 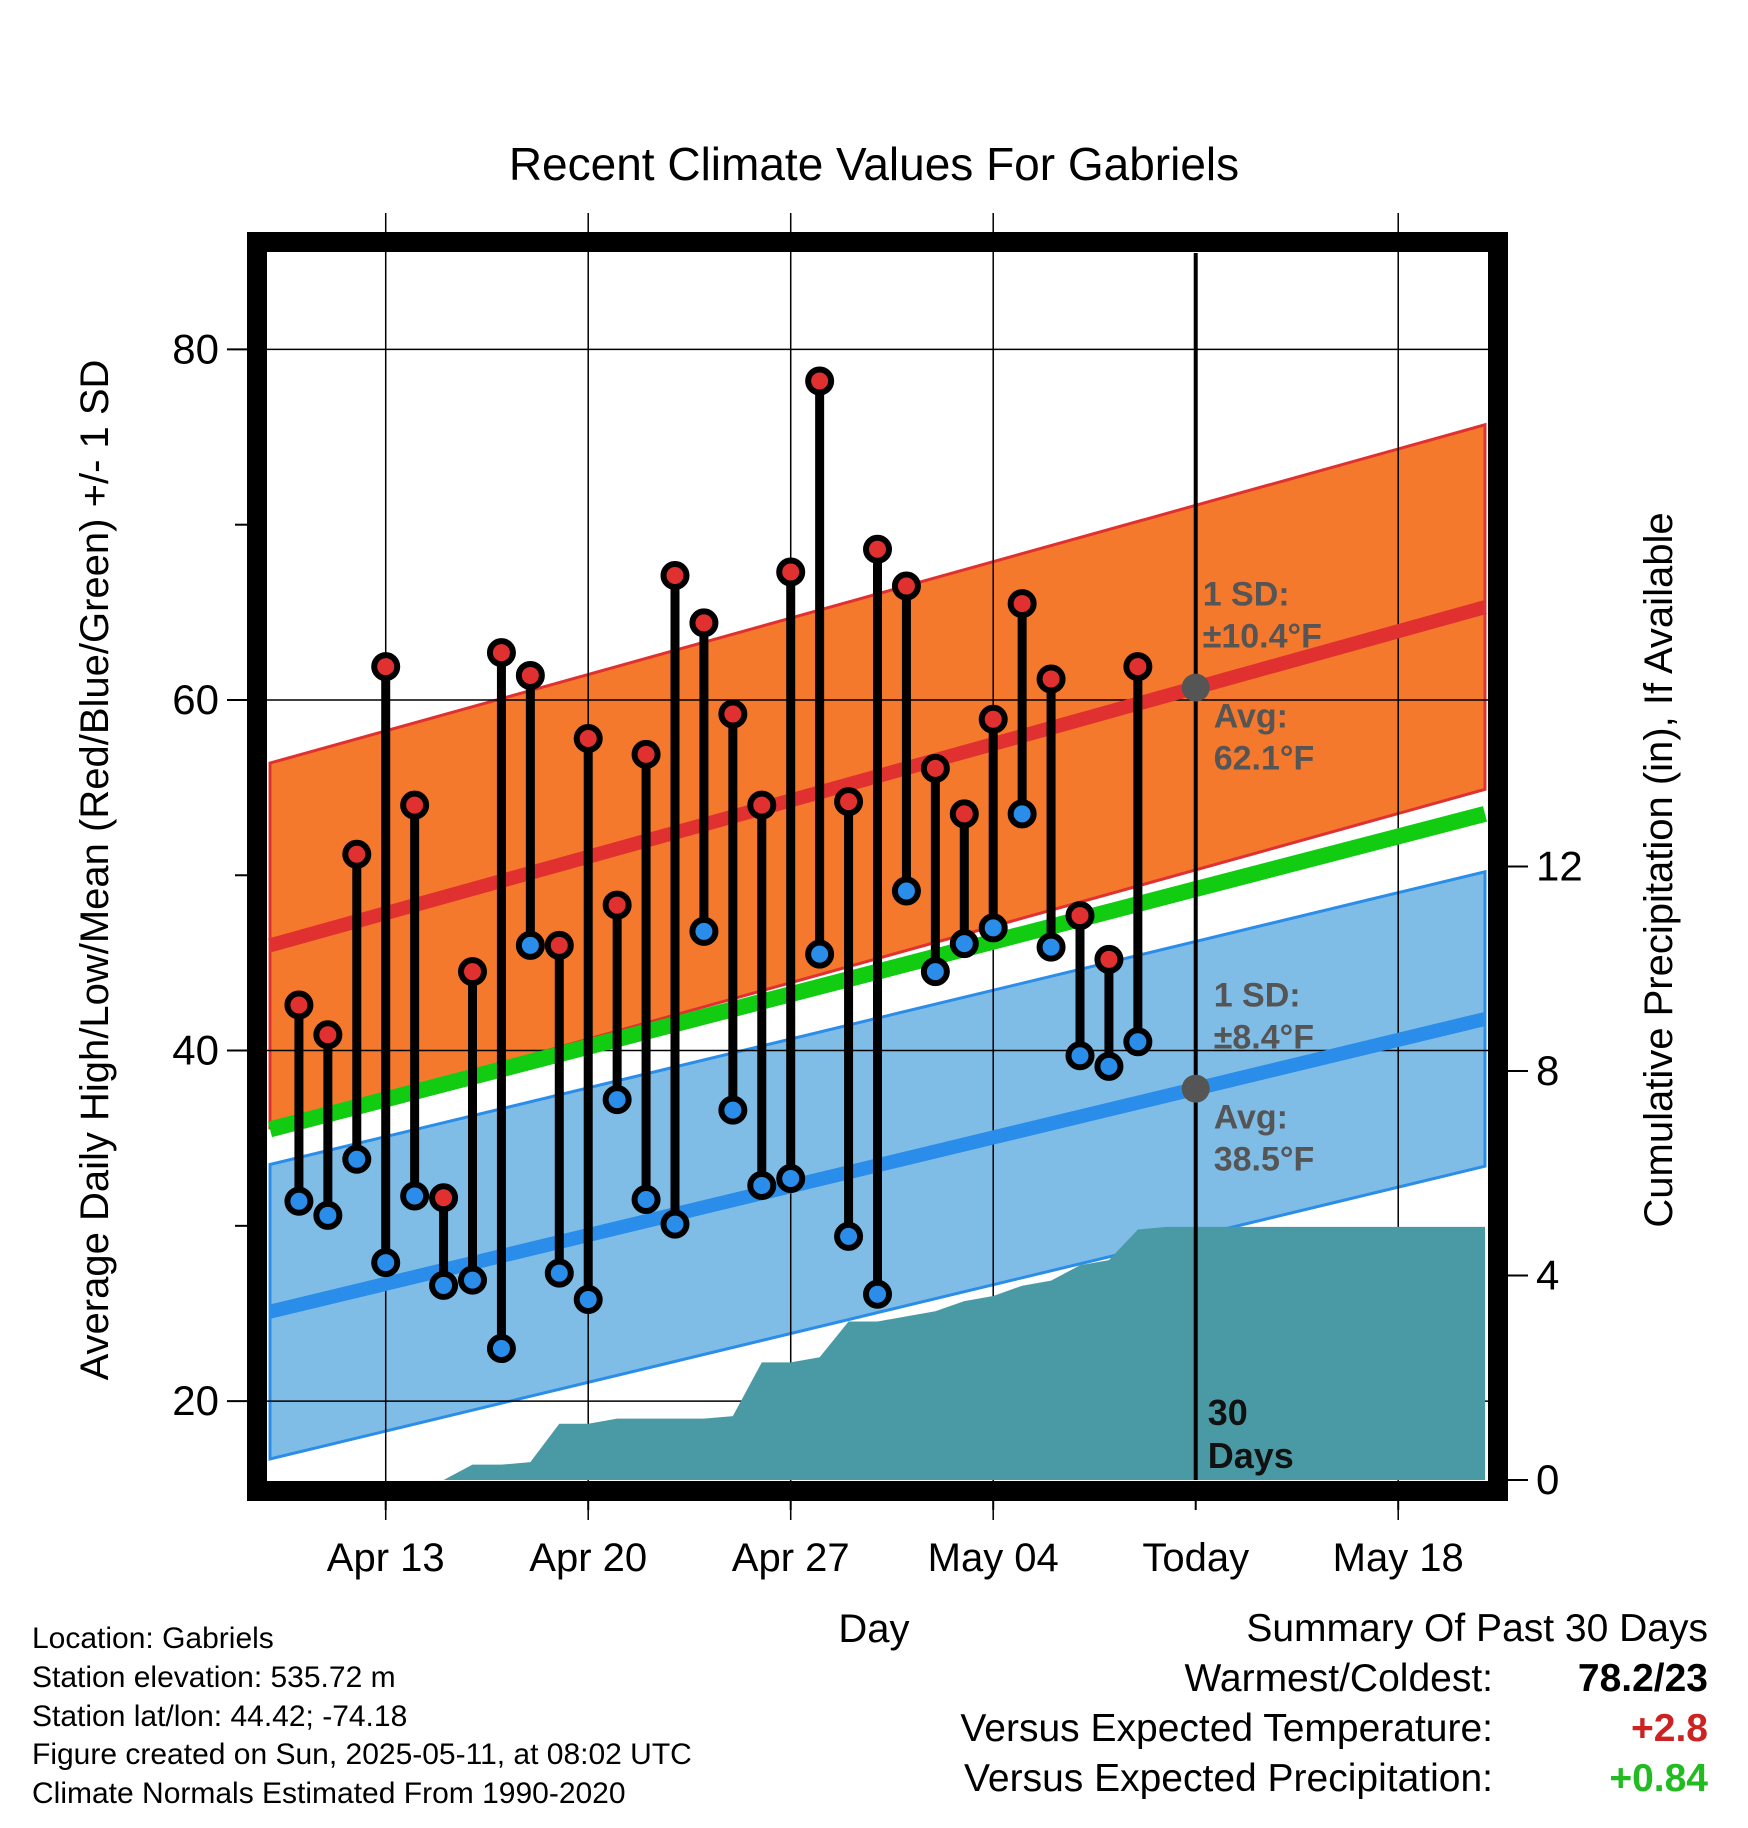 I want to click on high-avg-value: 62.1°F, so click(x=1264, y=759).